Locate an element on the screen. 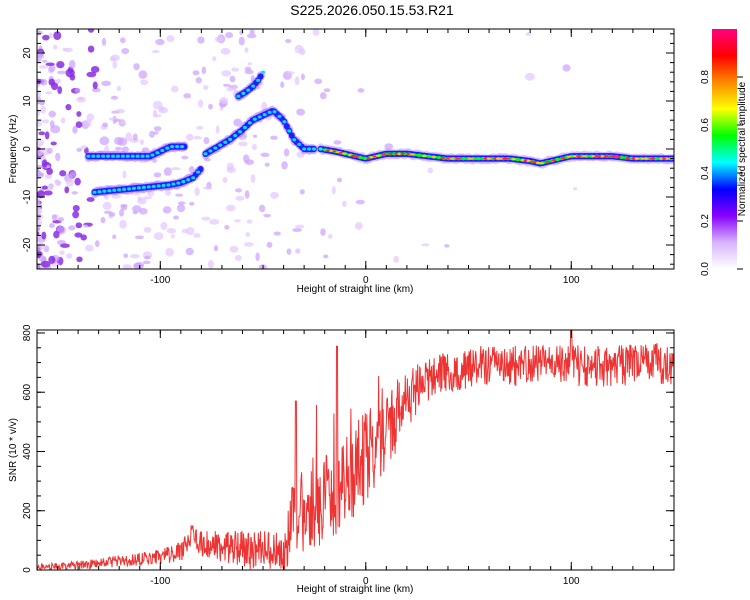 The image size is (750, 600). zero-branch-left-body is located at coordinates (184, 146).